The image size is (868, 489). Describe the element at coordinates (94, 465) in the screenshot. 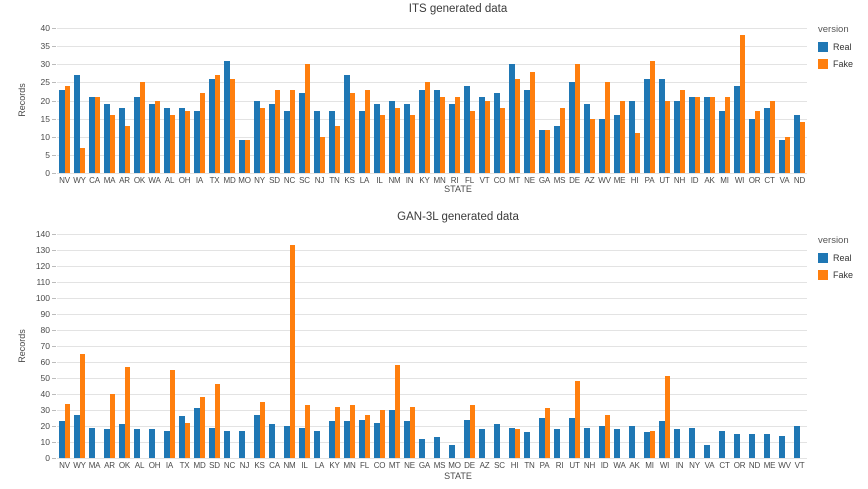

I see `x-tick-label: MA` at that location.